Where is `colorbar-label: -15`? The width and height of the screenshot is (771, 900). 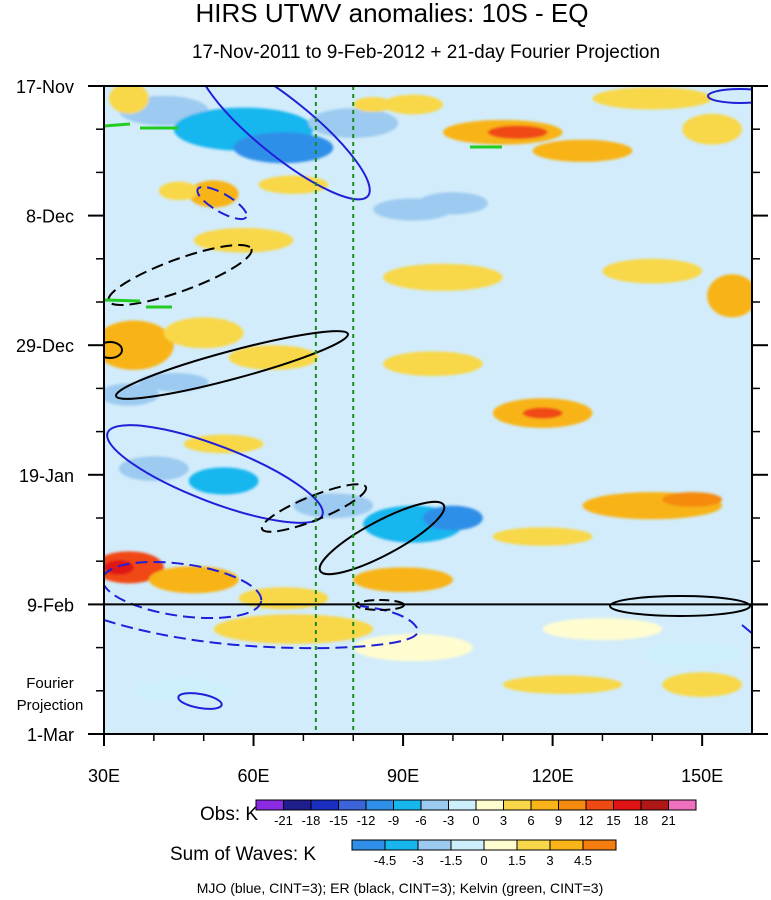 colorbar-label: -15 is located at coordinates (338, 820).